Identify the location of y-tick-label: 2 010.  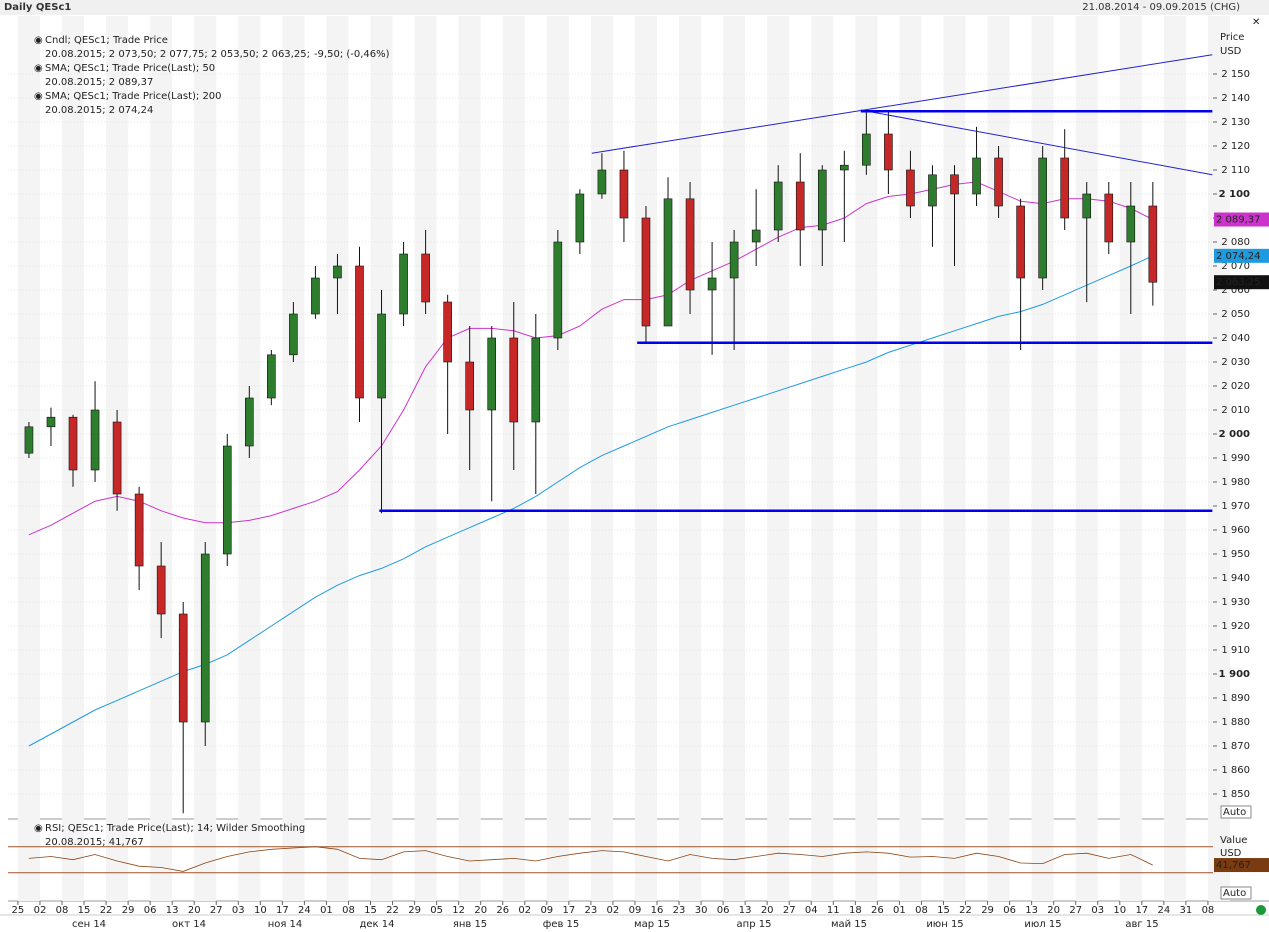
(1235, 410).